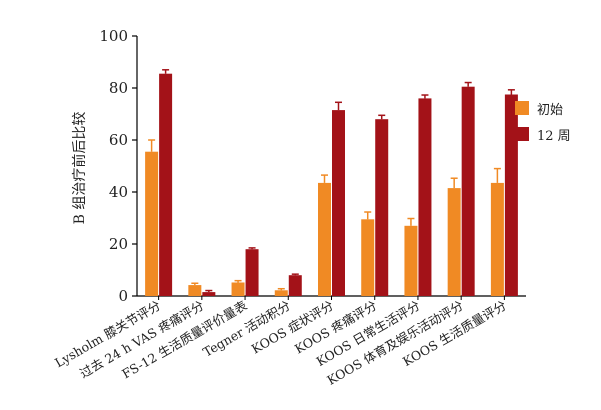  Describe the element at coordinates (118, 192) in the screenshot. I see `y-tick-label: 40` at that location.